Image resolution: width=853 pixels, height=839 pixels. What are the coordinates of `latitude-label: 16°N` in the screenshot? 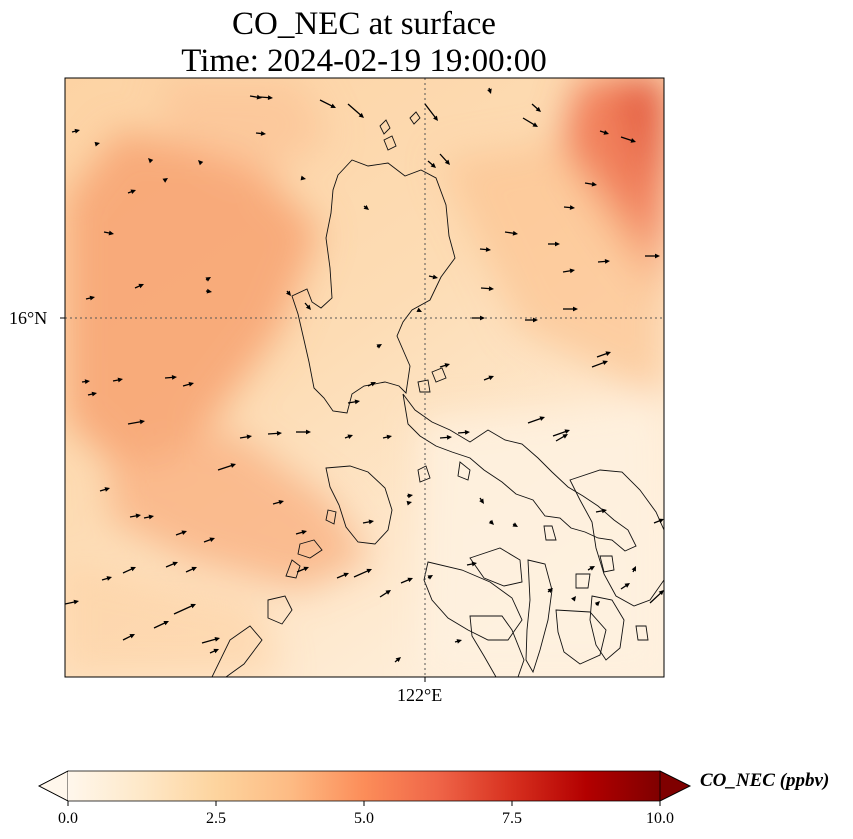 It's located at (28, 318).